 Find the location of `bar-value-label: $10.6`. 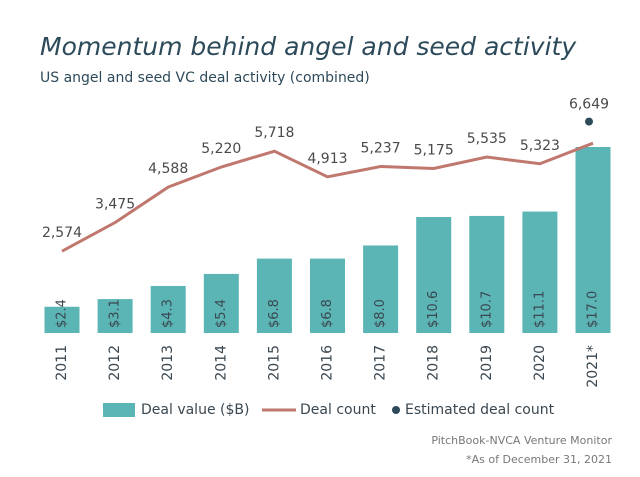

bar-value-label: $10.6 is located at coordinates (433, 309).